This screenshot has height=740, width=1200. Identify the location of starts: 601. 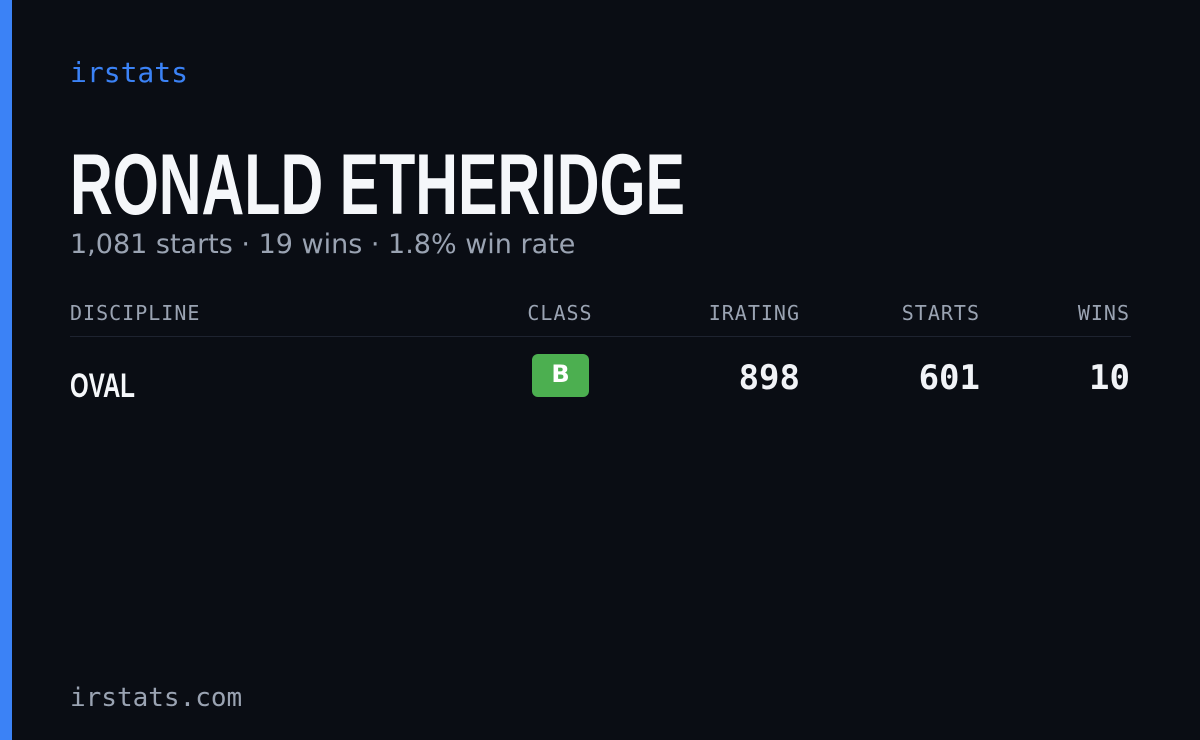
(949, 378).